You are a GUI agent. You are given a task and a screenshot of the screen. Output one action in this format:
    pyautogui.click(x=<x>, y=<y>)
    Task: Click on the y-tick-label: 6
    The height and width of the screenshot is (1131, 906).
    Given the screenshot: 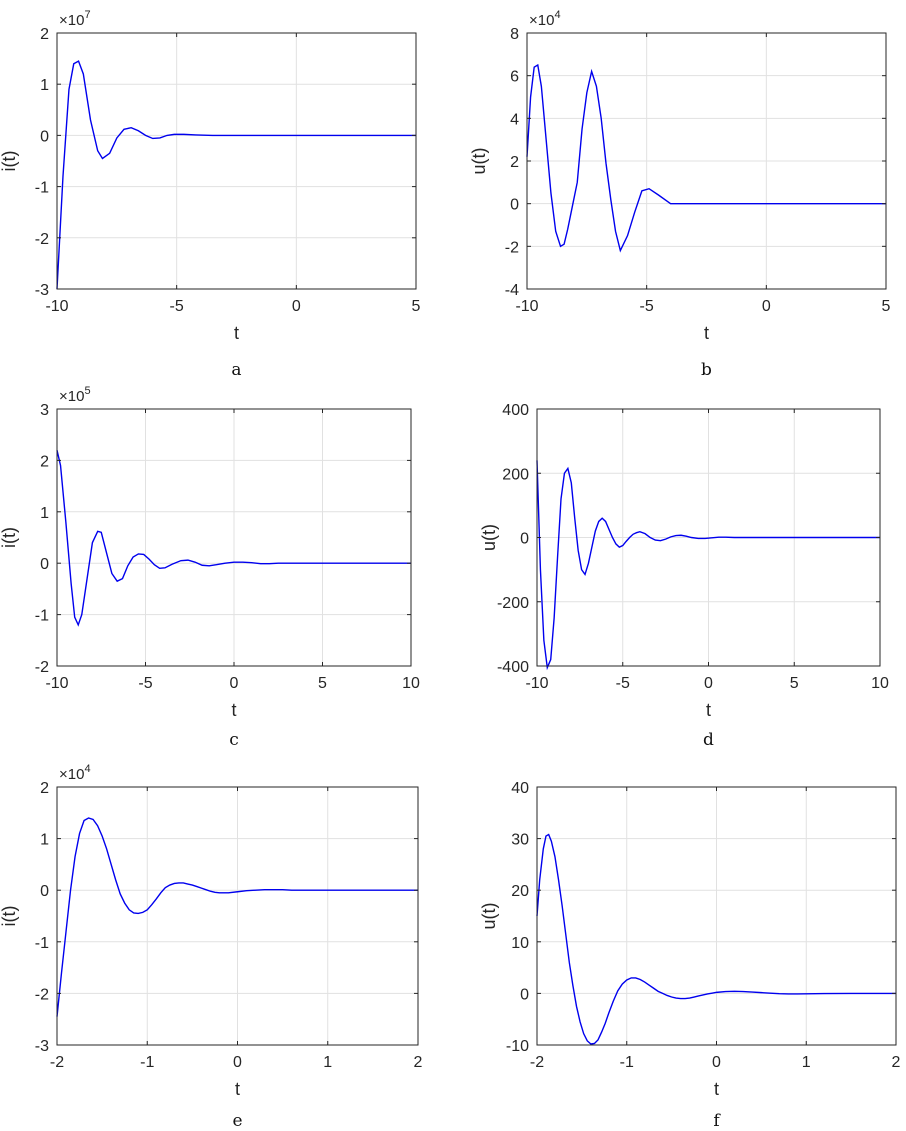 What is the action you would take?
    pyautogui.click(x=514, y=77)
    